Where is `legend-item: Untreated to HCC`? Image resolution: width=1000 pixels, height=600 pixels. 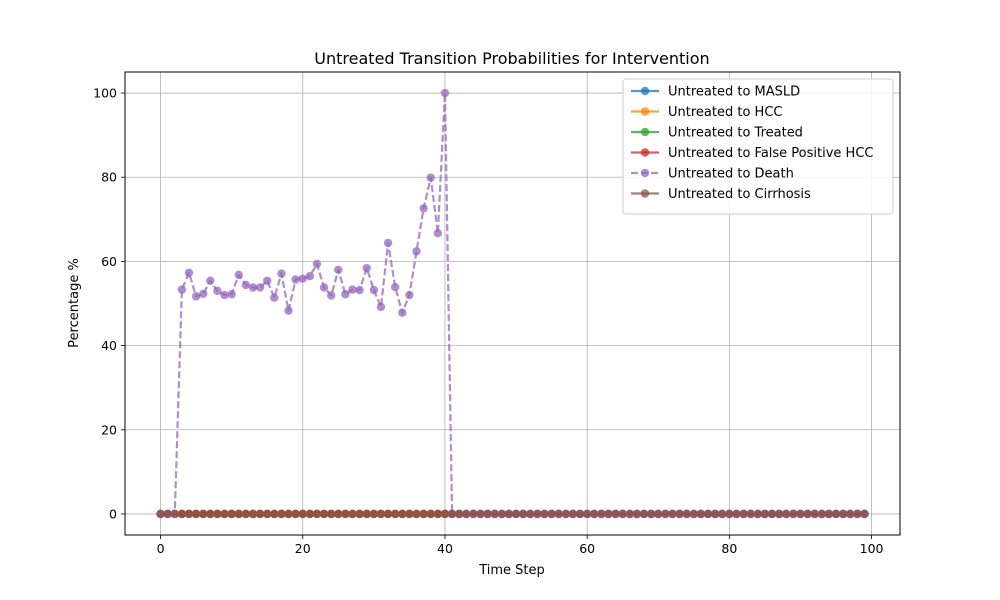 legend-item: Untreated to HCC is located at coordinates (706, 112).